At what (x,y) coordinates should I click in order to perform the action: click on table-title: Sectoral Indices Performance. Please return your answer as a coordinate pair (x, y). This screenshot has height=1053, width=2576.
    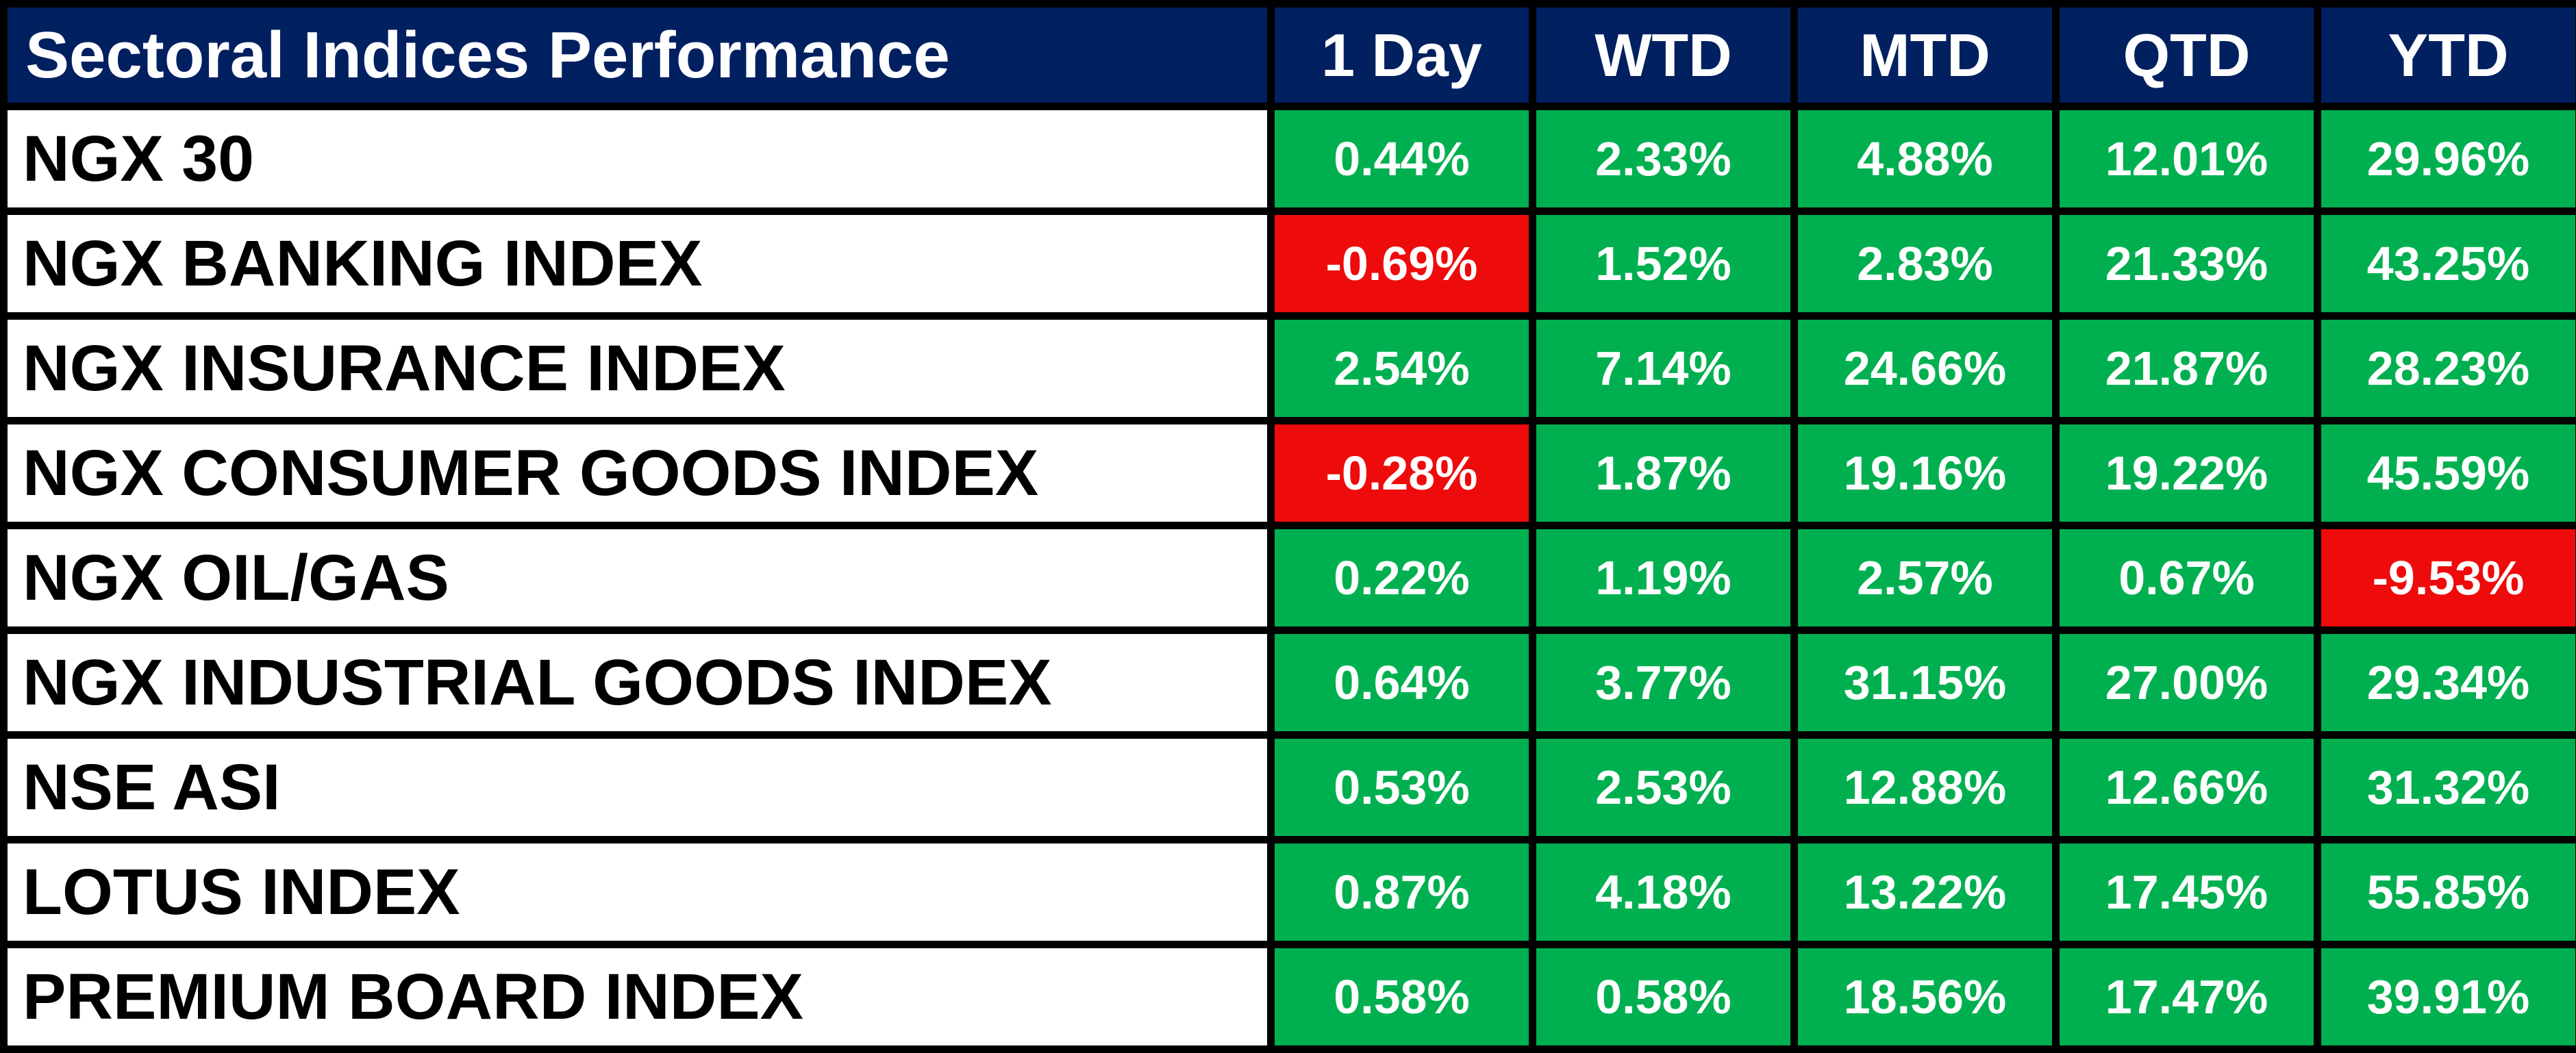
    Looking at the image, I should click on (637, 55).